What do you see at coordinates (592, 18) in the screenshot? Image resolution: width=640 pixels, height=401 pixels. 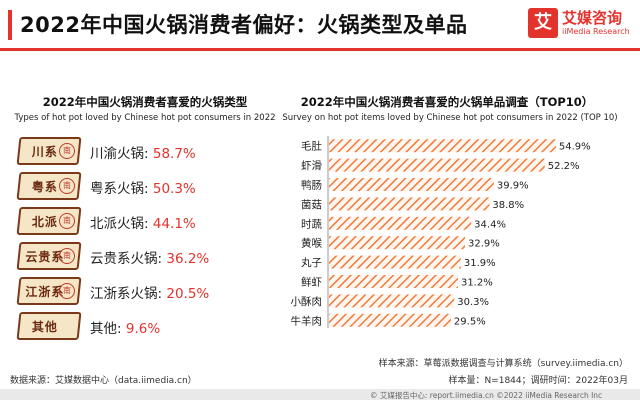 I see `logo-name: 艾媒咨询` at bounding box center [592, 18].